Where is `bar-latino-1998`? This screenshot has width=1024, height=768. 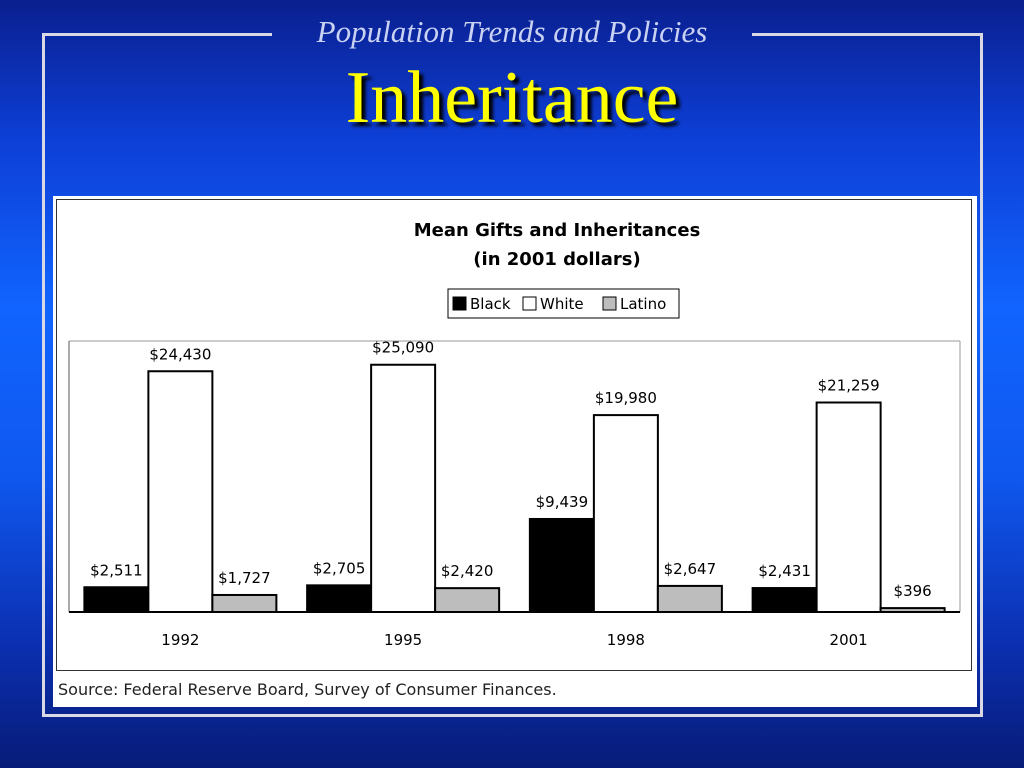 bar-latino-1998 is located at coordinates (689, 599).